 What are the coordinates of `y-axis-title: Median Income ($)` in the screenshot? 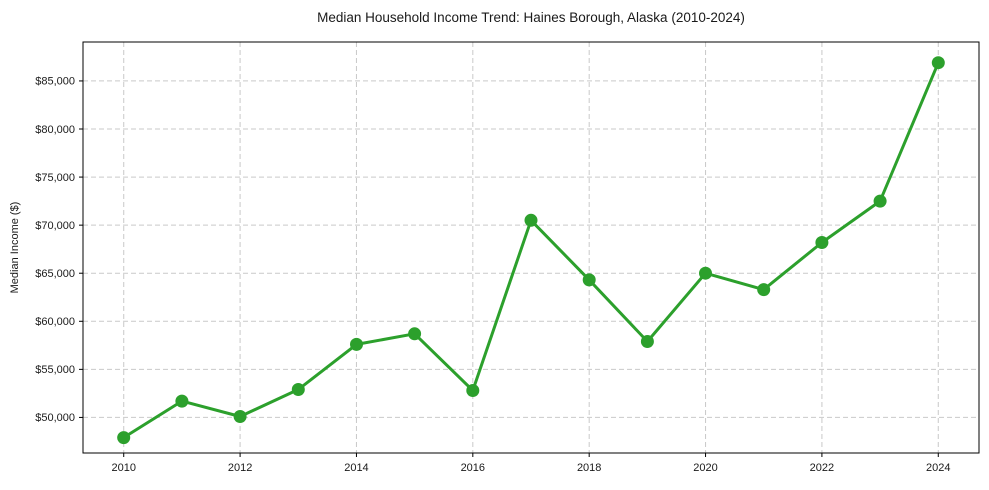 It's located at (15, 248).